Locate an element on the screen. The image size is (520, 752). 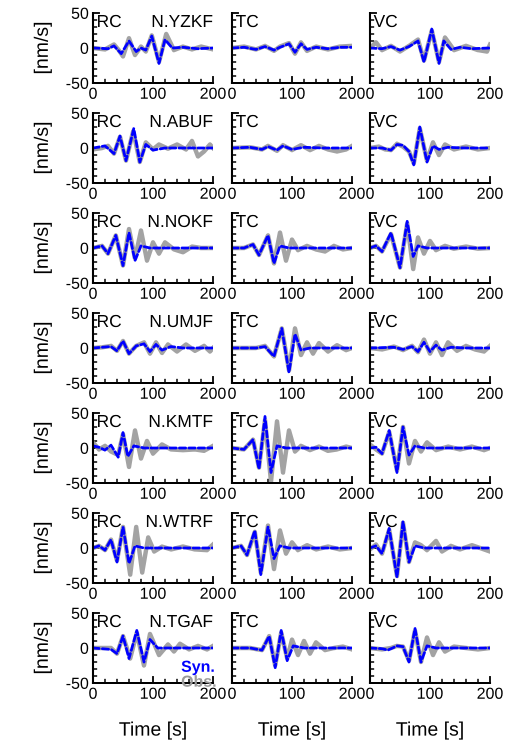
annotation: N.KMTF is located at coordinates (181, 421).